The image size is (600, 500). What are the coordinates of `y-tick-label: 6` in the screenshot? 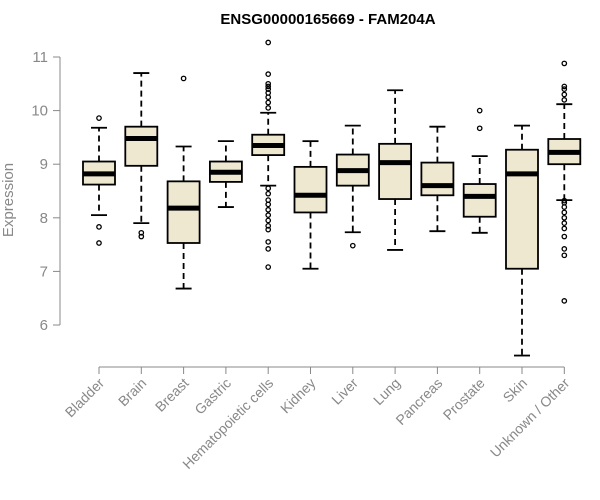 It's located at (44, 325).